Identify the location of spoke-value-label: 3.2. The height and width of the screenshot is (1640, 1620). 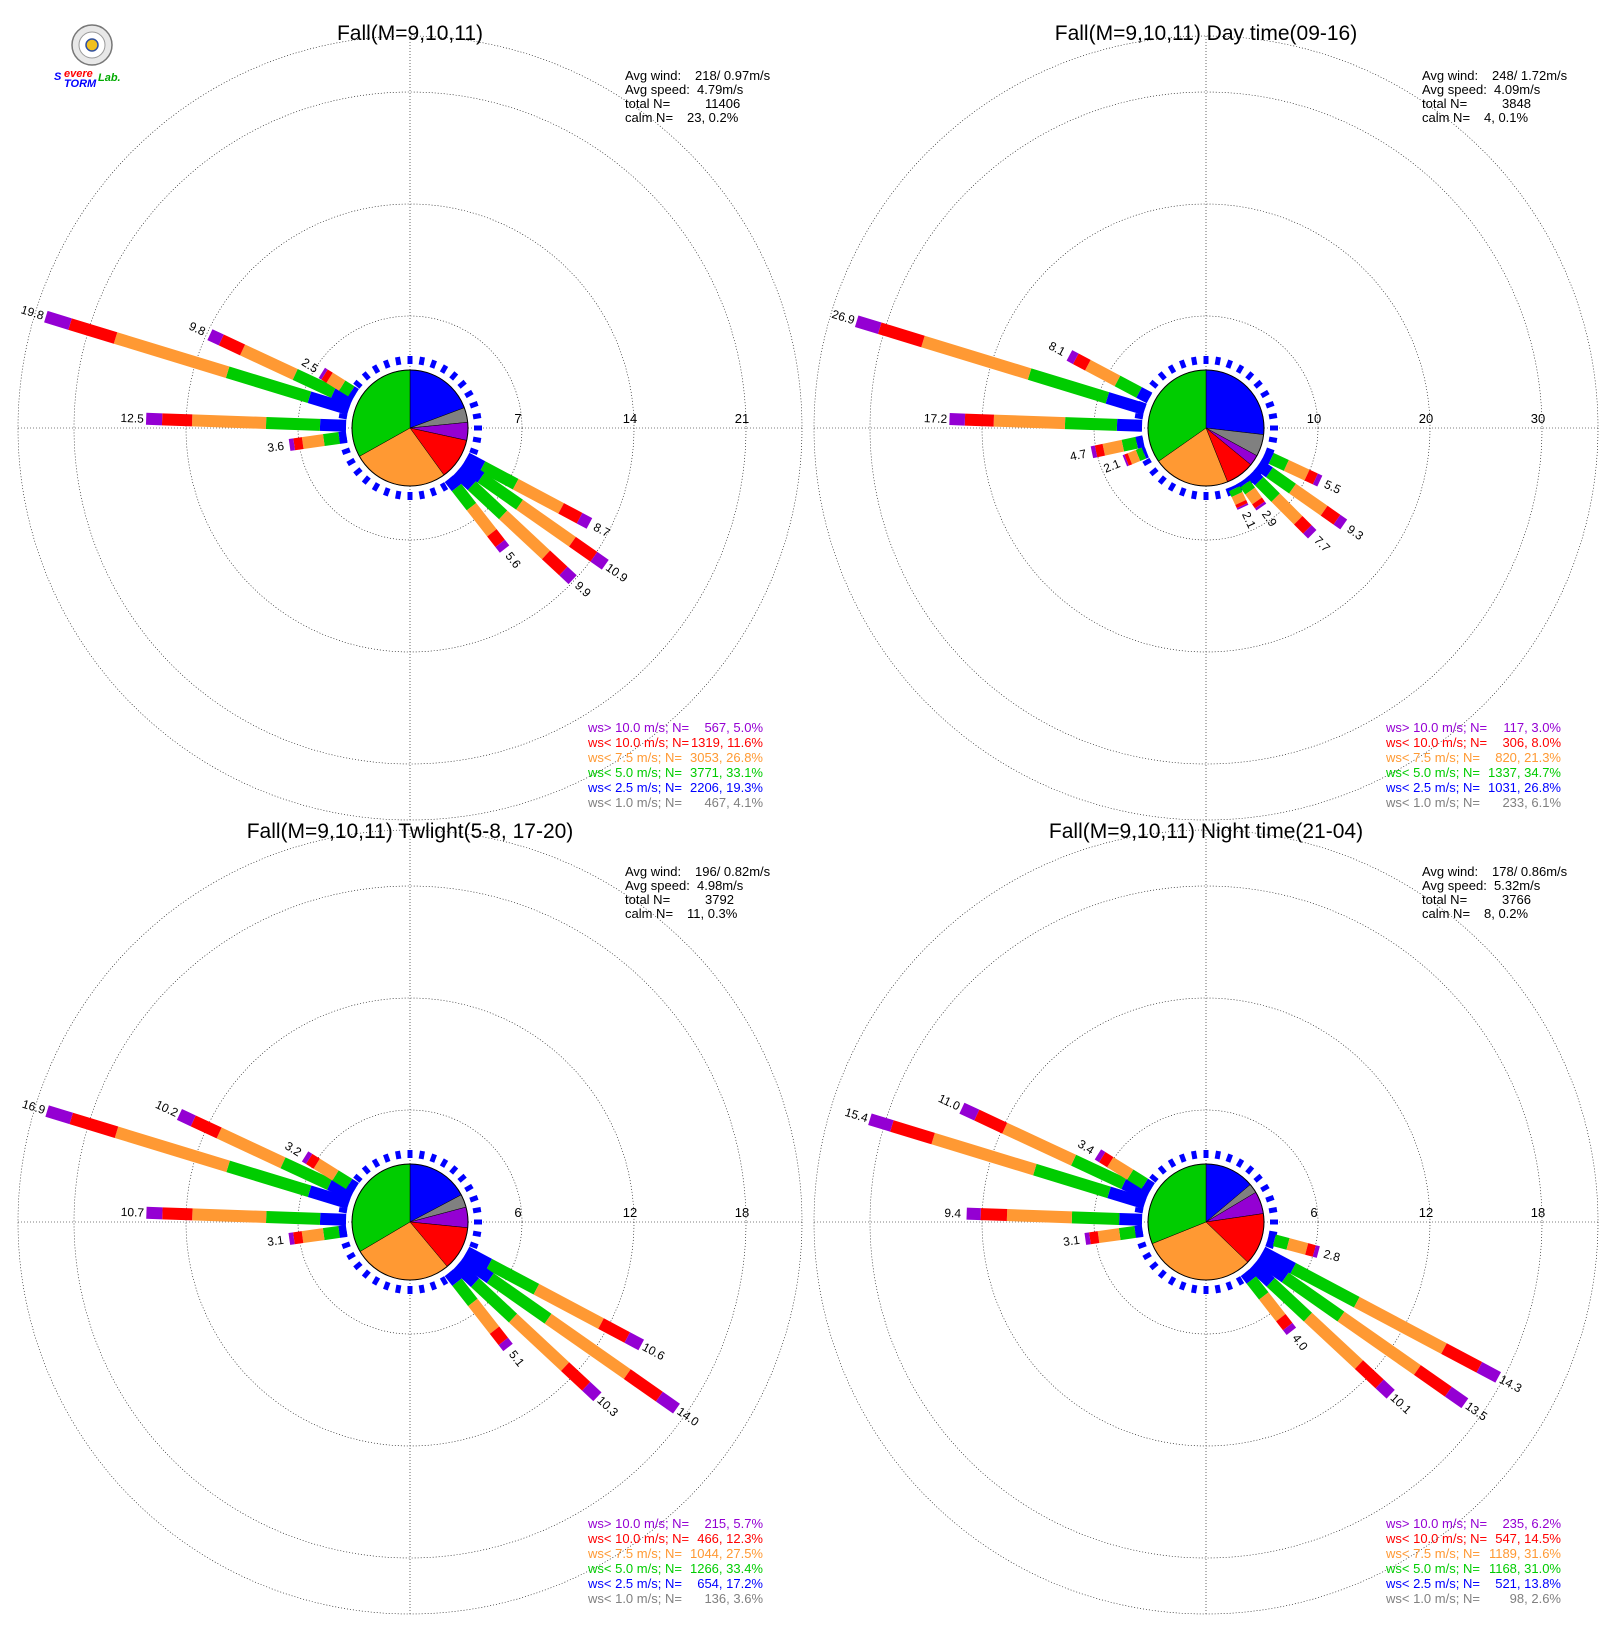
(293, 1149).